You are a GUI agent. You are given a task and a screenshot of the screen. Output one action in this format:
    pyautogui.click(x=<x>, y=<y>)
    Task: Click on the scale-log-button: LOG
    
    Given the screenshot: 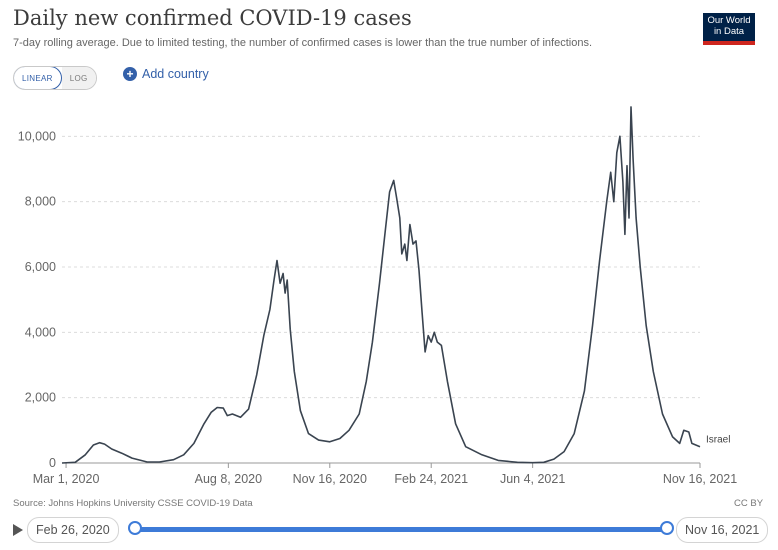 What is the action you would take?
    pyautogui.click(x=78, y=78)
    